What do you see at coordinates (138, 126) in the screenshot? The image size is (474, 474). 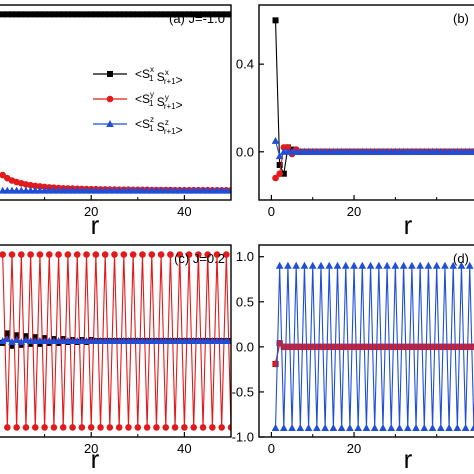 I see `legend-entry-sz: <Sz 1 Sz r+1>` at bounding box center [138, 126].